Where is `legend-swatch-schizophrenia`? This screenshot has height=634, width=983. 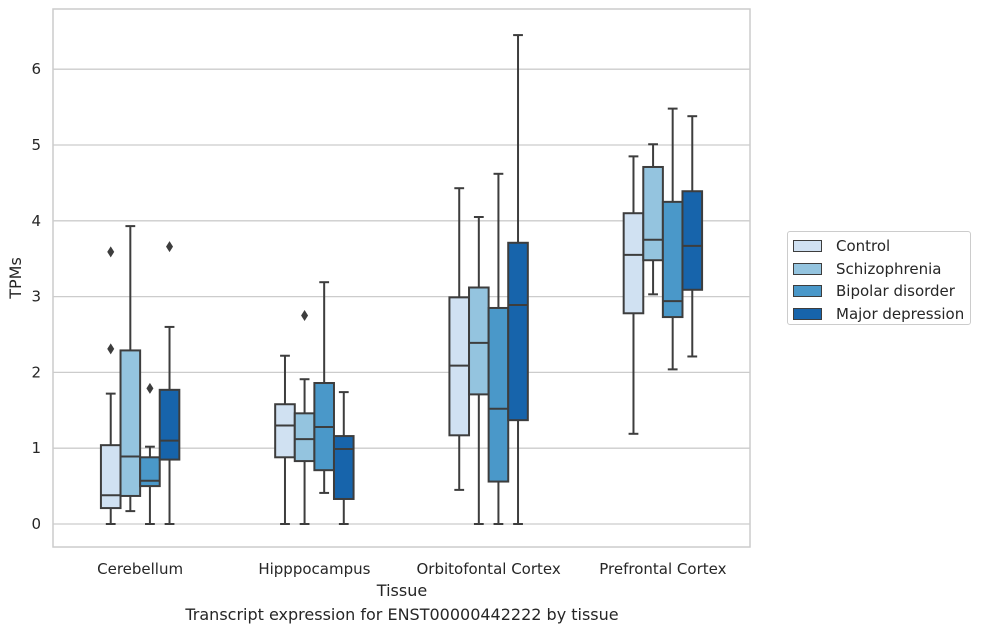 legend-swatch-schizophrenia is located at coordinates (807, 268).